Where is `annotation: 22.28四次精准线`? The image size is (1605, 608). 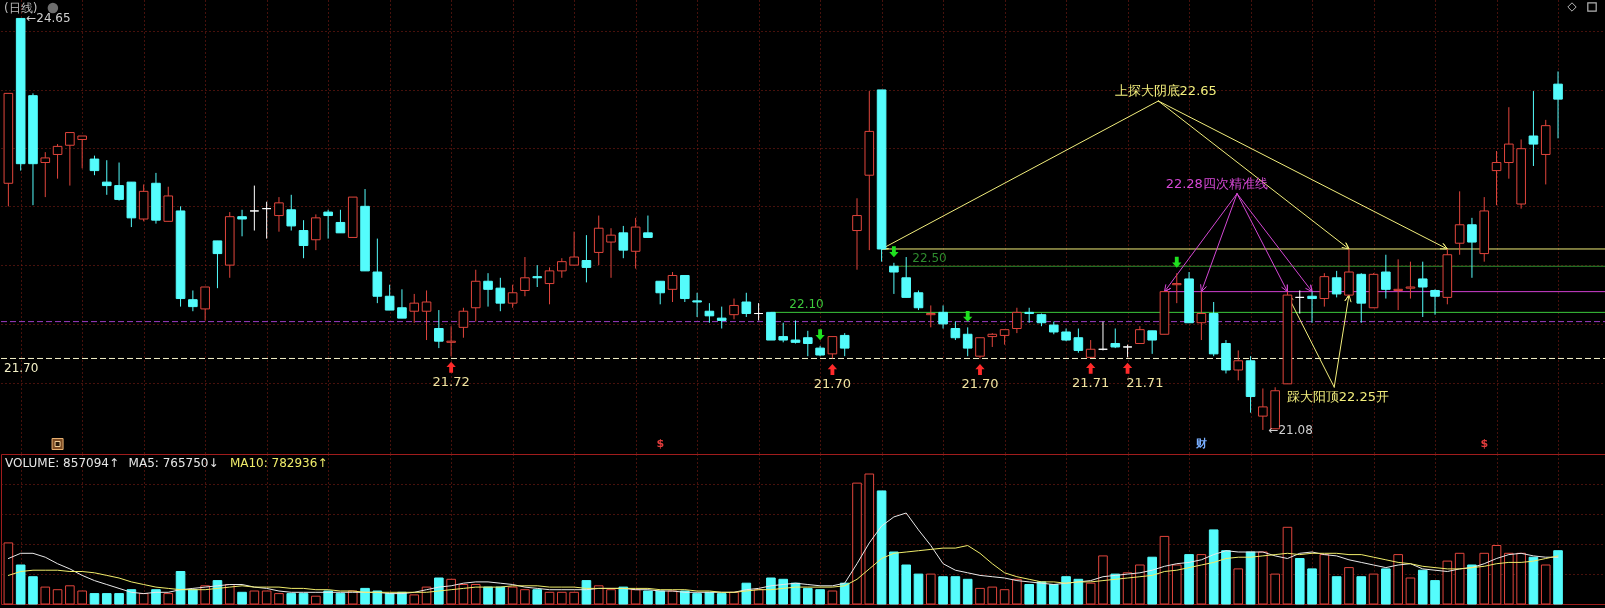
annotation: 22.28四次精准线 is located at coordinates (1216, 183).